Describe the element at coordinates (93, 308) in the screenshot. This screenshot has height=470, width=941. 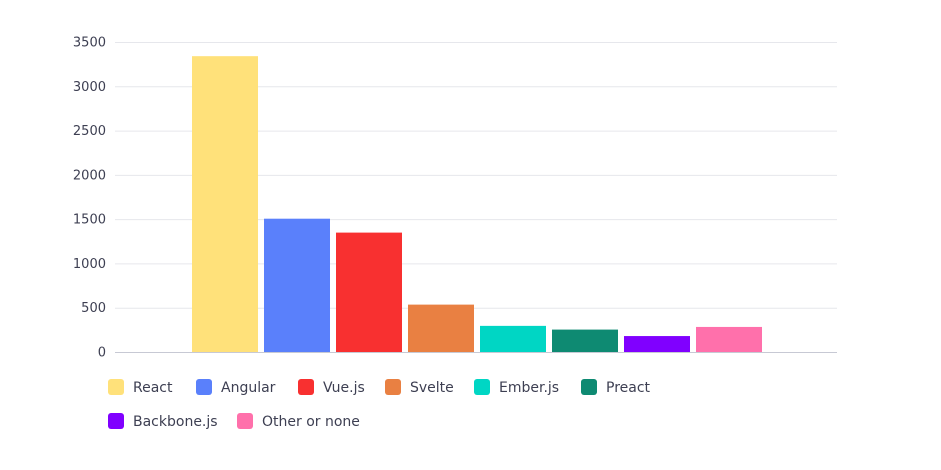
I see `y-tick-label: 500` at that location.